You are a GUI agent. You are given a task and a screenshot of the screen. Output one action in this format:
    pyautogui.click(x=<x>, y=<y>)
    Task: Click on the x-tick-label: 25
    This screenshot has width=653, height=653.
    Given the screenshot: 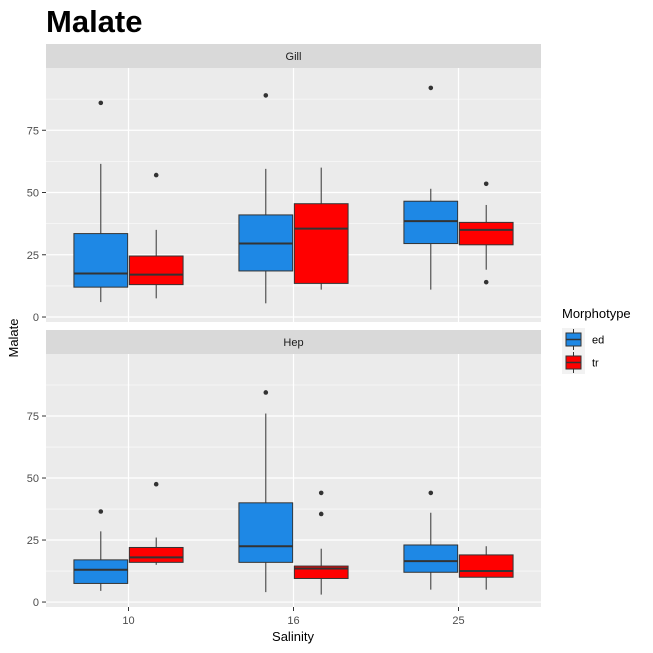 What is the action you would take?
    pyautogui.click(x=458, y=621)
    